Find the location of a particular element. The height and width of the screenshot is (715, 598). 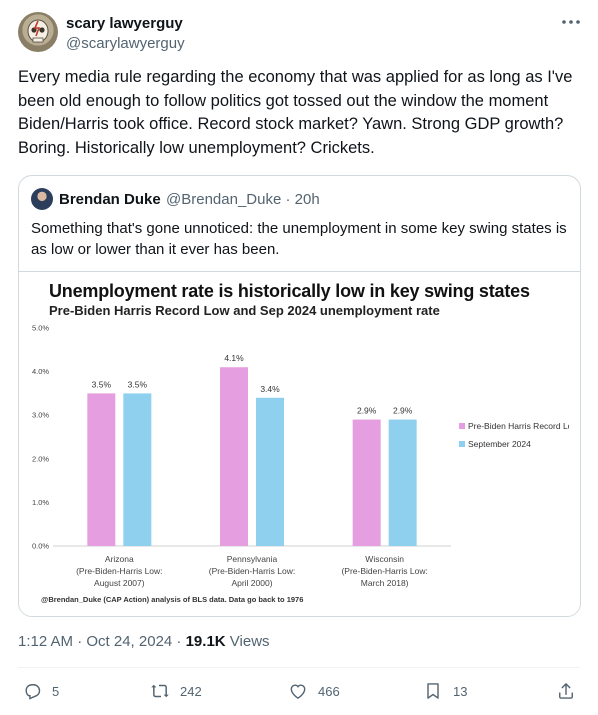

avatar is located at coordinates (38, 32).